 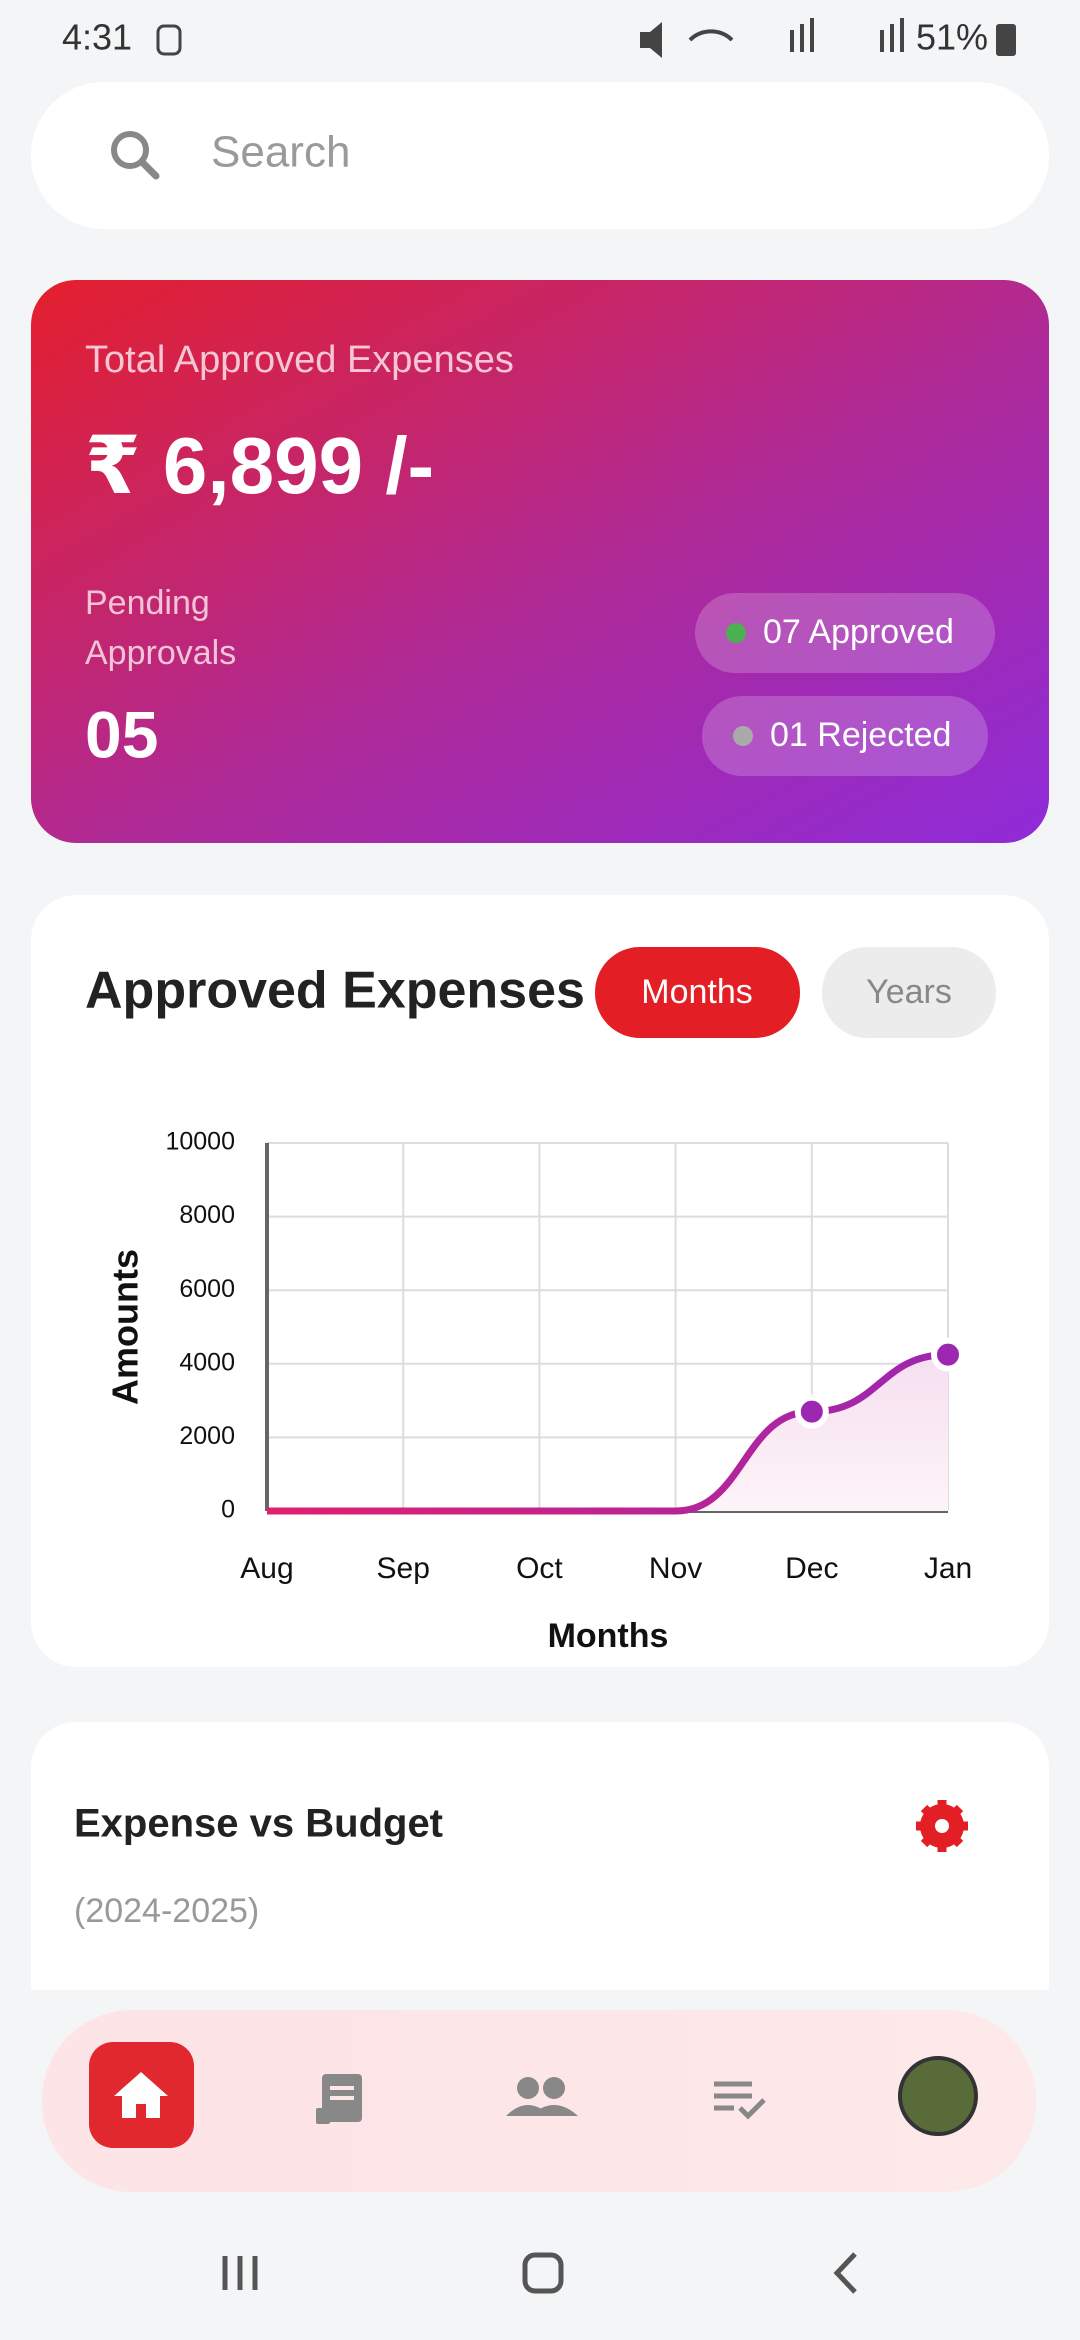 What do you see at coordinates (228, 1510) in the screenshot?
I see `y-tick-label: 0` at bounding box center [228, 1510].